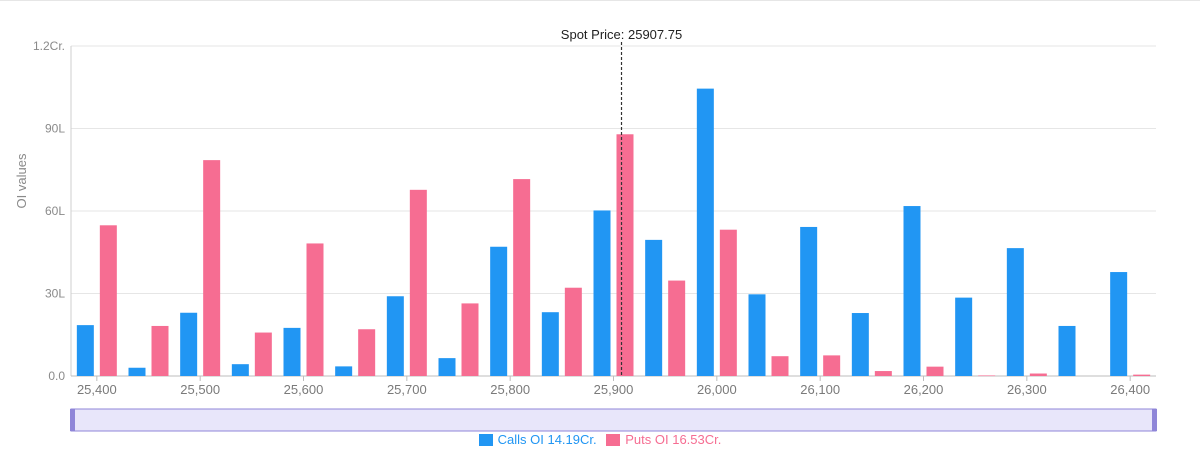 This screenshot has height=456, width=1200. I want to click on x-tick-label: 25,500, so click(200, 389).